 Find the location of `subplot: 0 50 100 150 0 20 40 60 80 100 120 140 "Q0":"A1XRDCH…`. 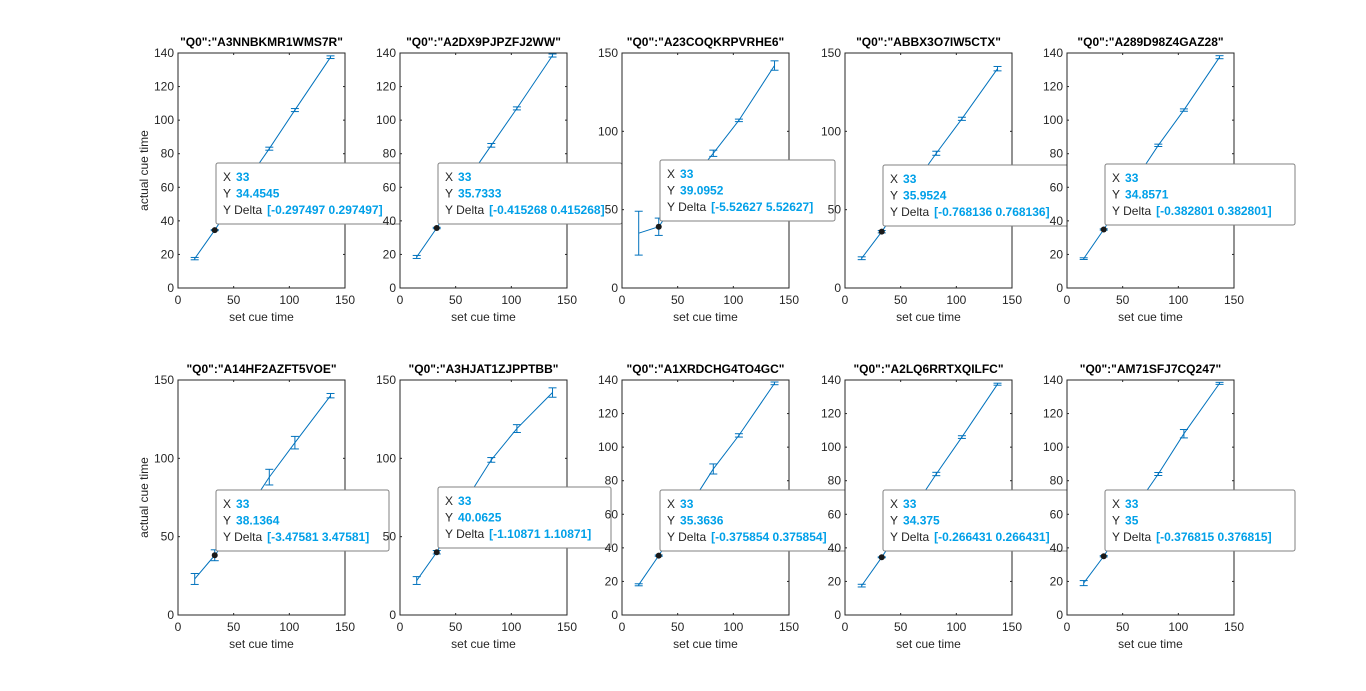

subplot: 0 50 100 150 0 20 40 60 80 100 120 140 "Q0":"A1XRDCH… is located at coordinates (716, 506).